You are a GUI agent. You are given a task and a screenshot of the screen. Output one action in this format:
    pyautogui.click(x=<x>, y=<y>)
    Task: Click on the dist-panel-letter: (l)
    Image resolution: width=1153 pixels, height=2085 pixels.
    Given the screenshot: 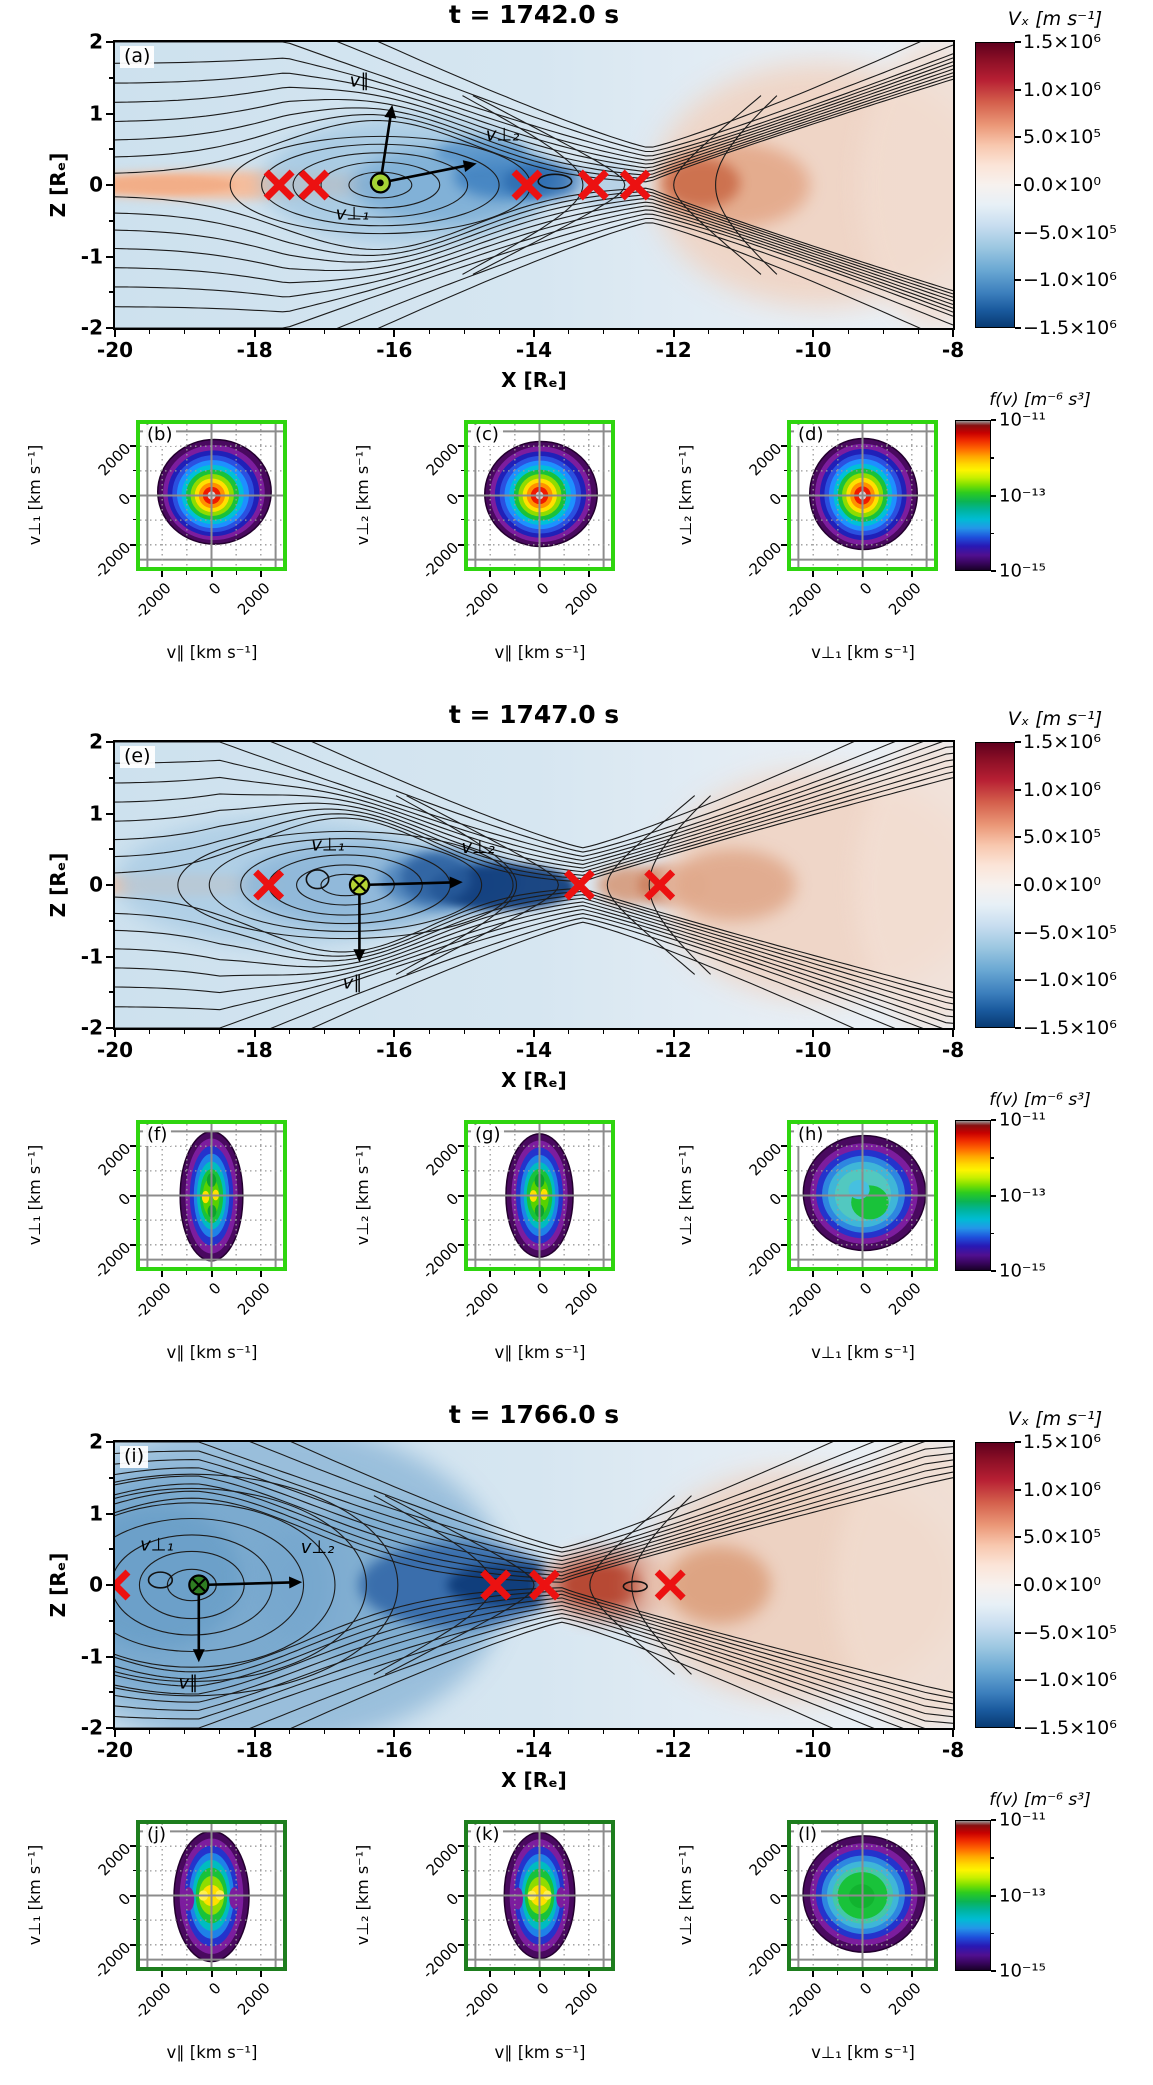 What is the action you would take?
    pyautogui.click(x=808, y=1835)
    